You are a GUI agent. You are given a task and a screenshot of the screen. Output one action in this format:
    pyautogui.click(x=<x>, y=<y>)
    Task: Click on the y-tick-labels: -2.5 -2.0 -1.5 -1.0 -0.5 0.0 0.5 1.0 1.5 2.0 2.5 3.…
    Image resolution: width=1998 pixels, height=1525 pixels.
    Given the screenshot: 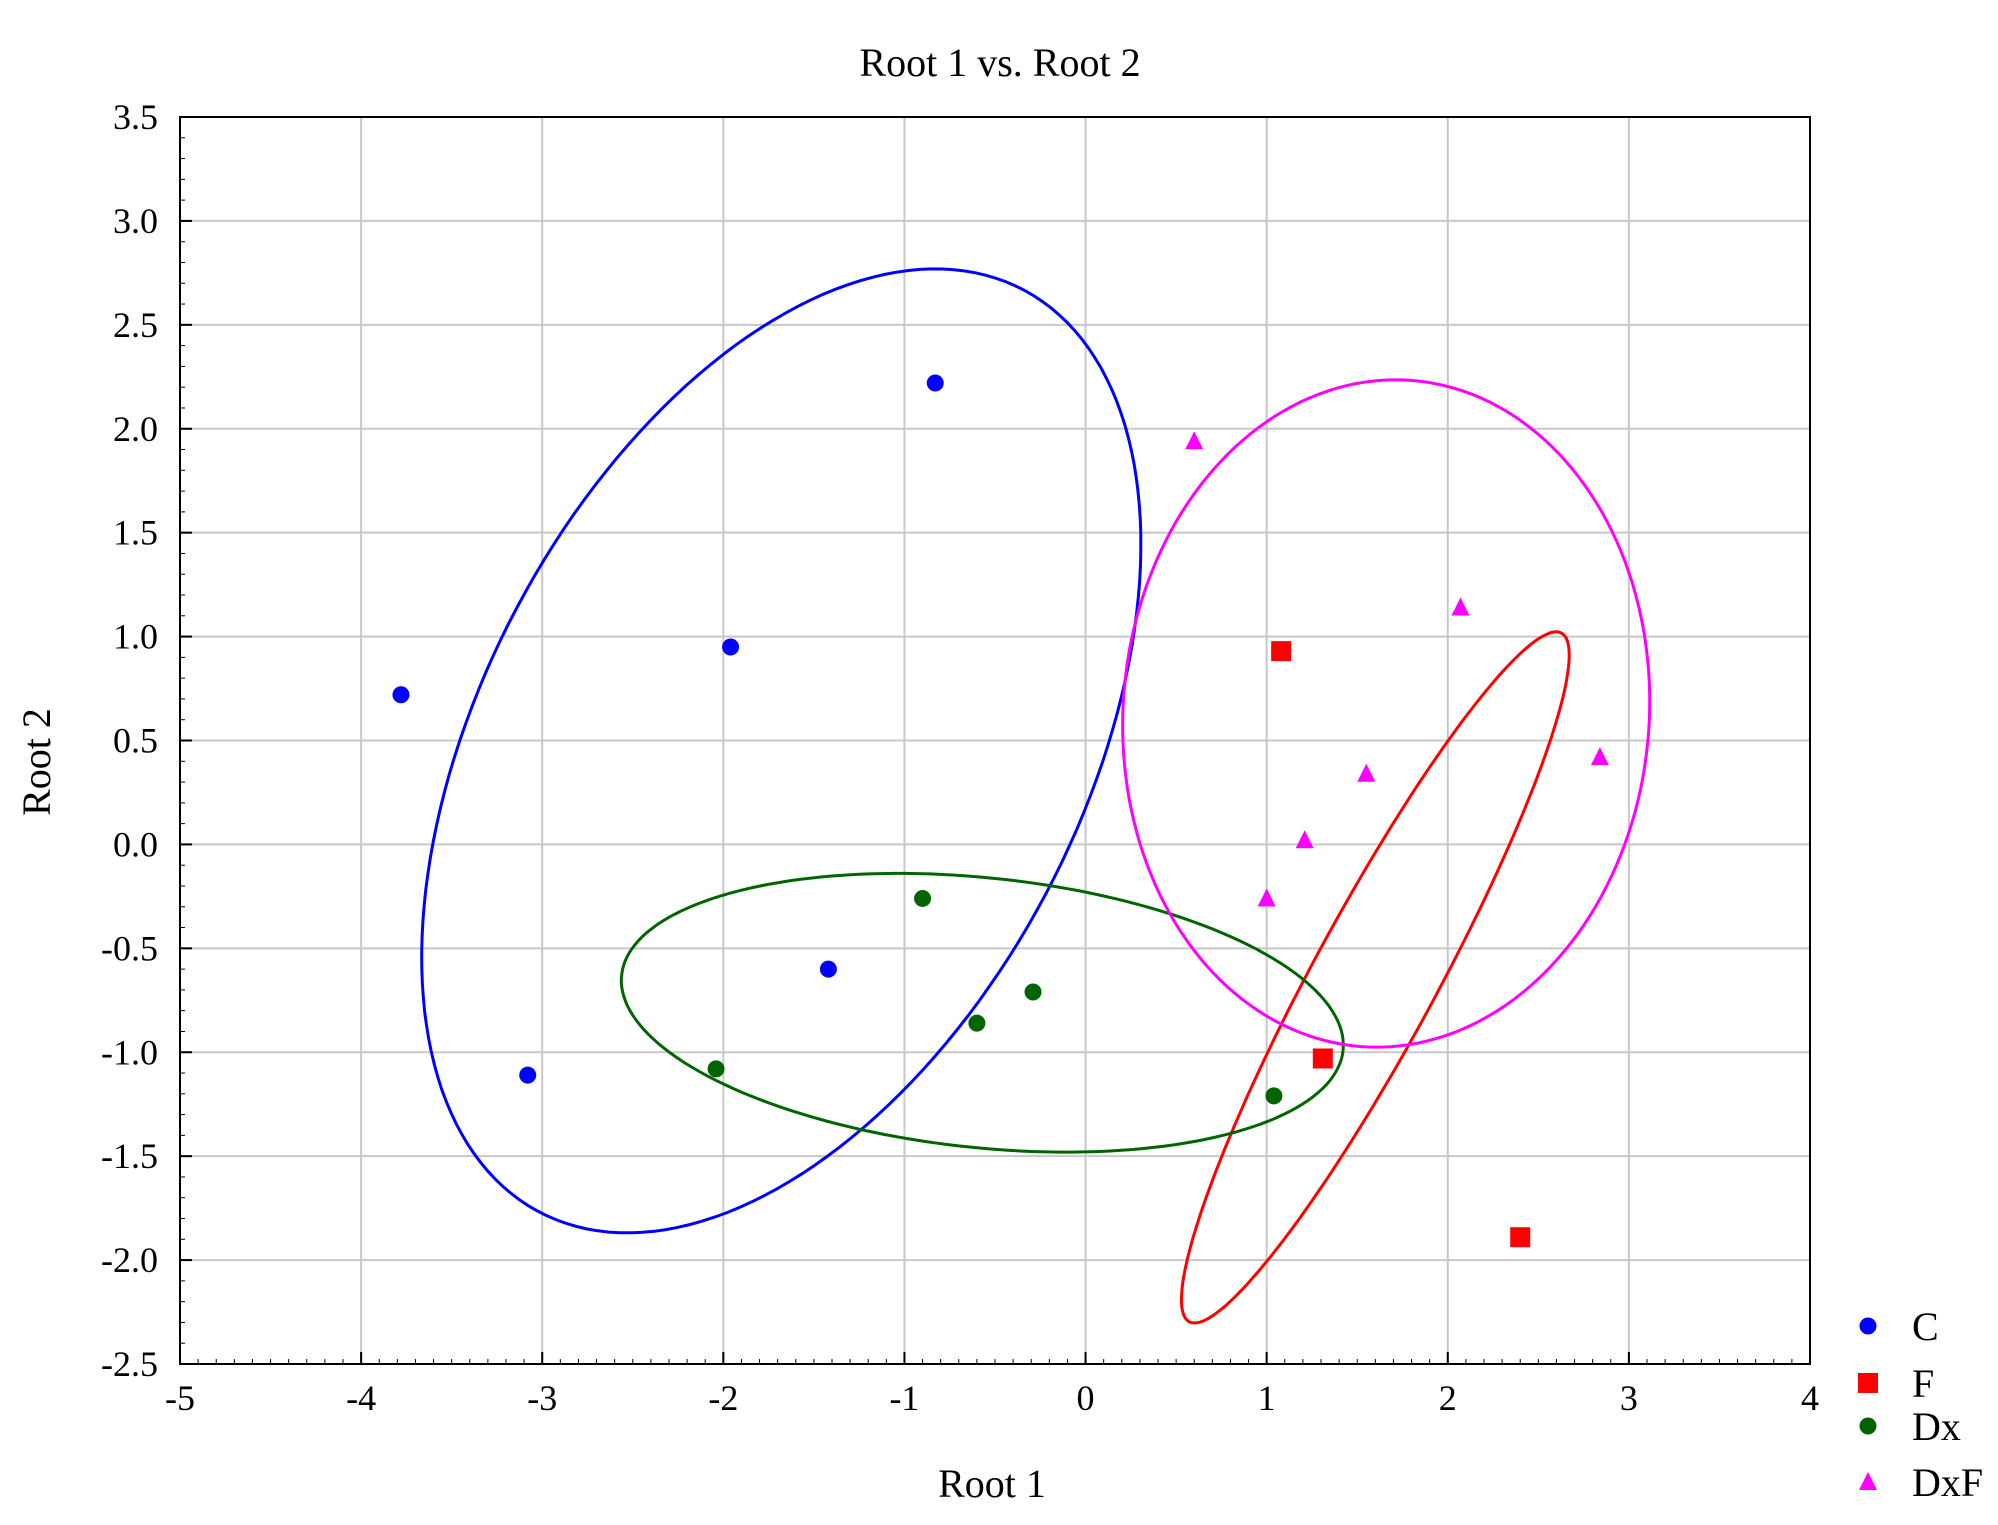 What is the action you would take?
    pyautogui.click(x=129, y=740)
    